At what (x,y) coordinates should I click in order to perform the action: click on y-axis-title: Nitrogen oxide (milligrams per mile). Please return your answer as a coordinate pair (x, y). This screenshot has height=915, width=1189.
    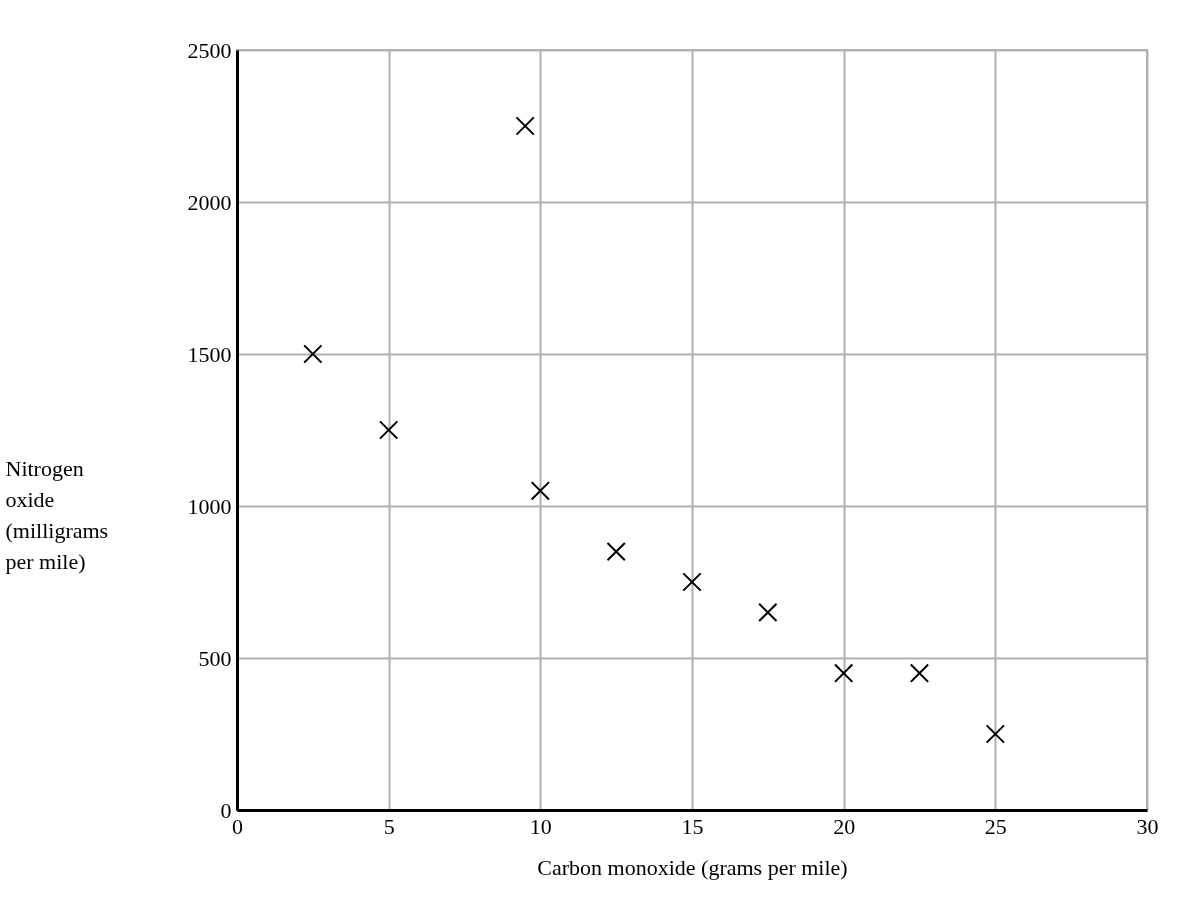
    Looking at the image, I should click on (57, 514).